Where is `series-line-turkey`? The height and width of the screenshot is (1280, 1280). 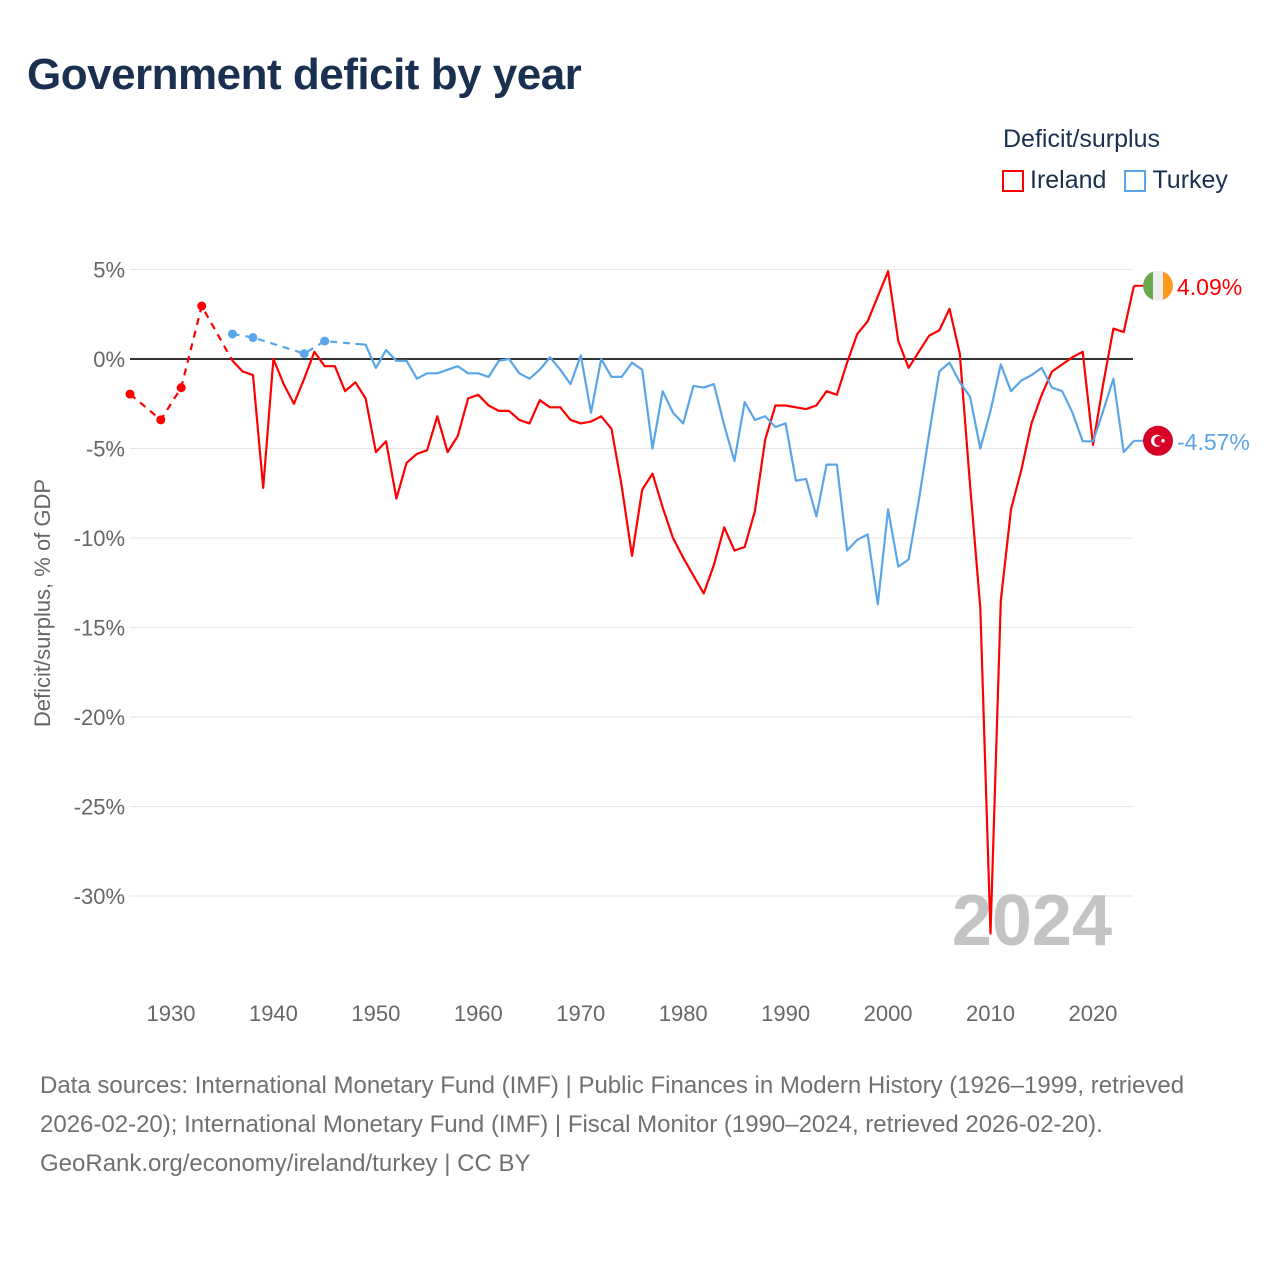
series-line-turkey is located at coordinates (745, 474).